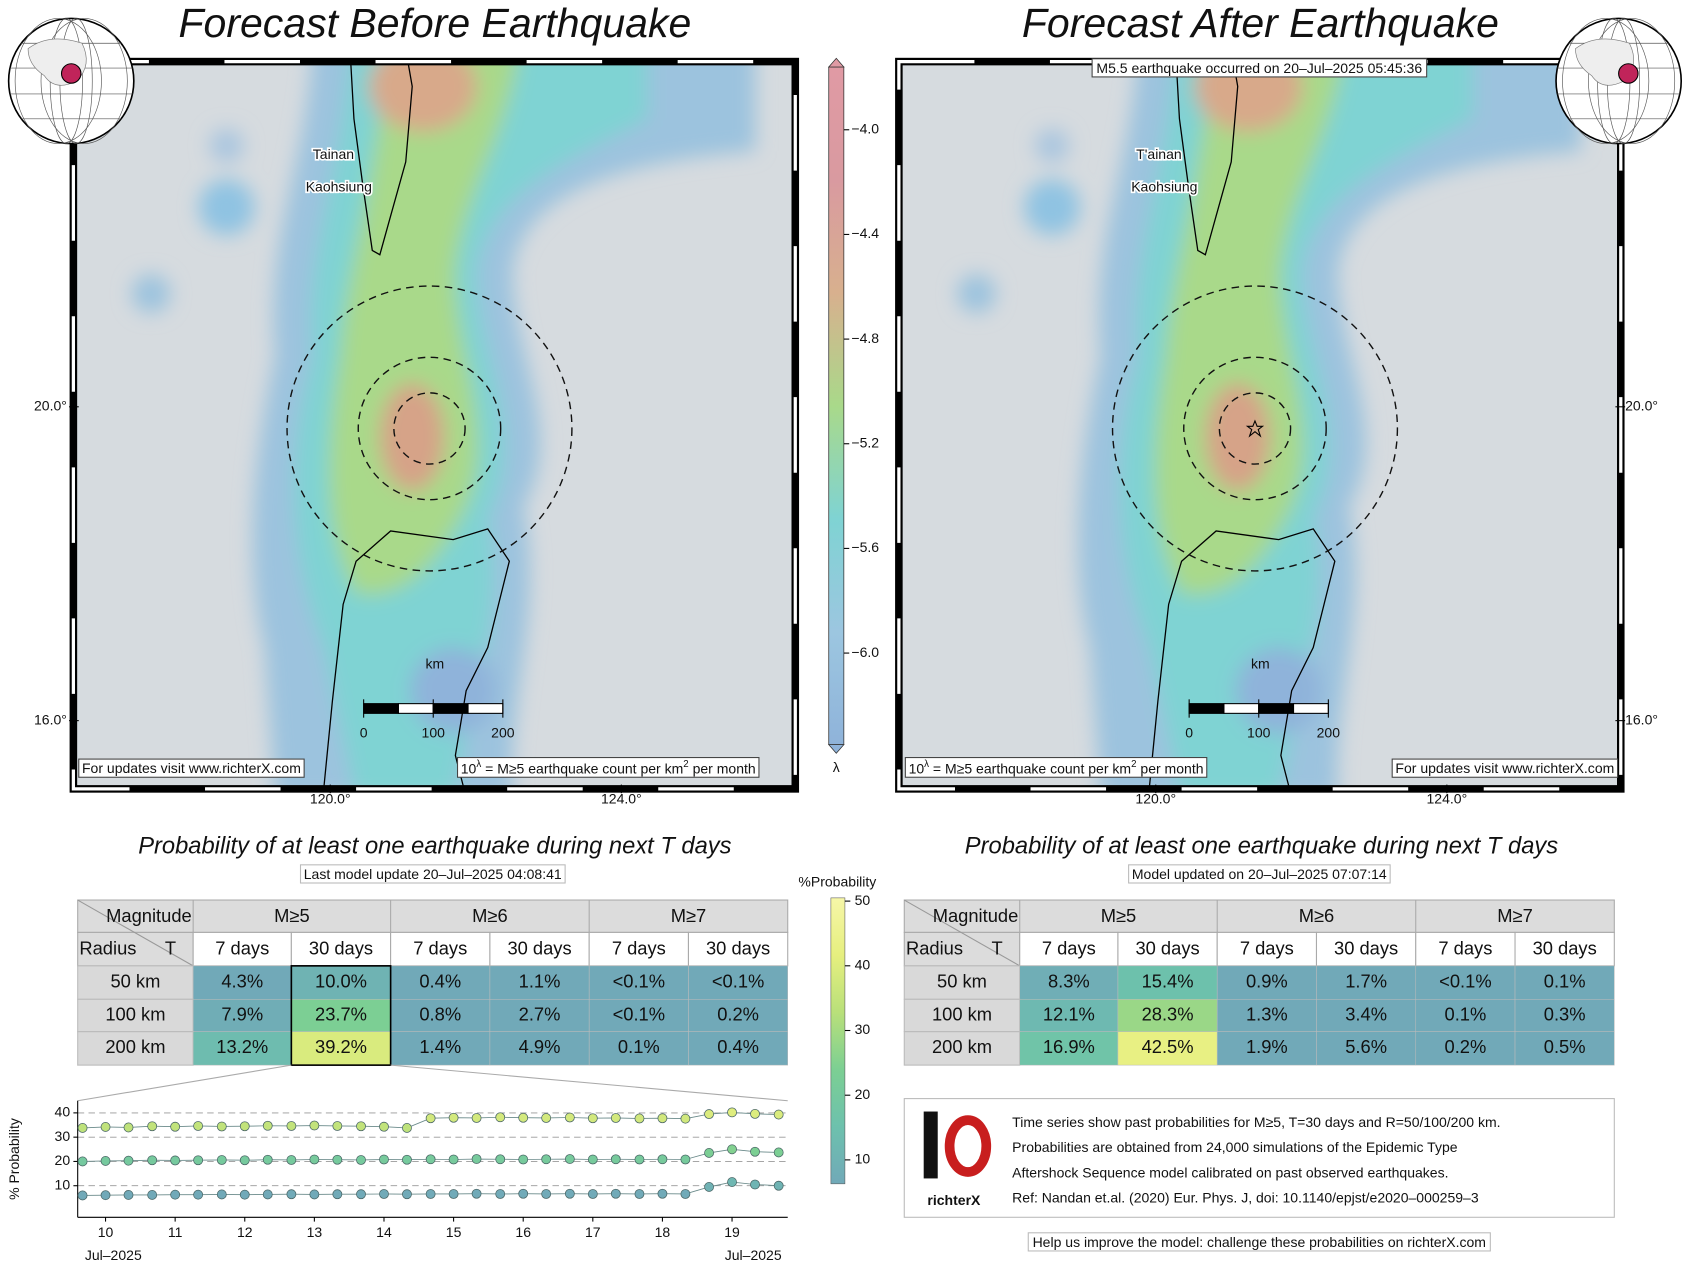 Image resolution: width=1692 pixels, height=1267 pixels. I want to click on table-subtitle: Last model update 20–Jul–2025 04:08:41, so click(433, 874).